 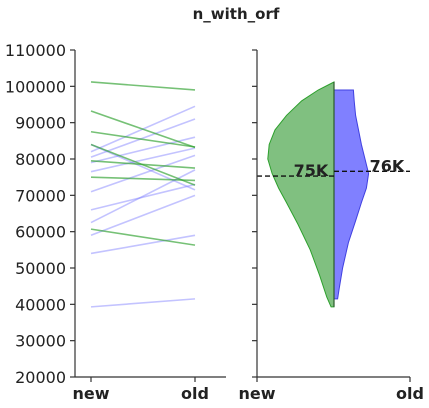 What do you see at coordinates (40, 123) in the screenshot?
I see `left-y-tick-label: 90000` at bounding box center [40, 123].